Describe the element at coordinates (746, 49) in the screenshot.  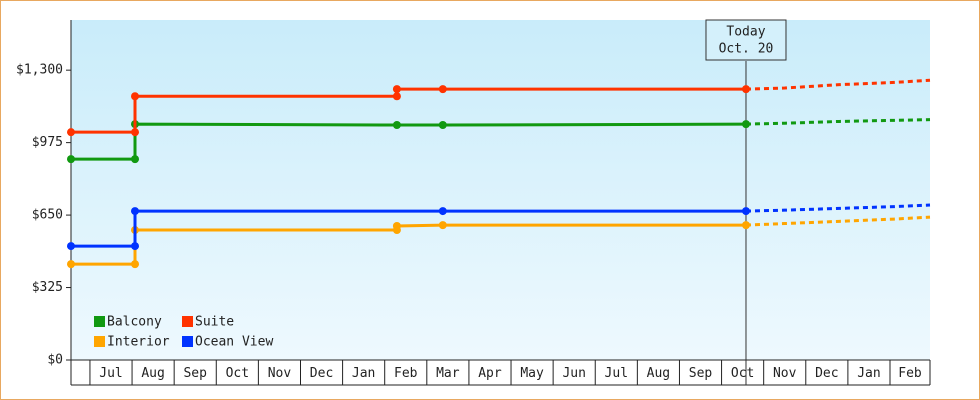
I see `today-label: Oct. 20` at that location.